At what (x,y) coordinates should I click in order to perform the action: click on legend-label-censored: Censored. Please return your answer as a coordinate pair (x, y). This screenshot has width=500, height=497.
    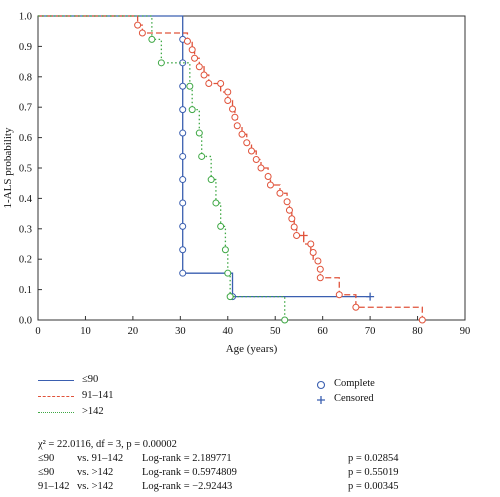
    Looking at the image, I should click on (354, 398).